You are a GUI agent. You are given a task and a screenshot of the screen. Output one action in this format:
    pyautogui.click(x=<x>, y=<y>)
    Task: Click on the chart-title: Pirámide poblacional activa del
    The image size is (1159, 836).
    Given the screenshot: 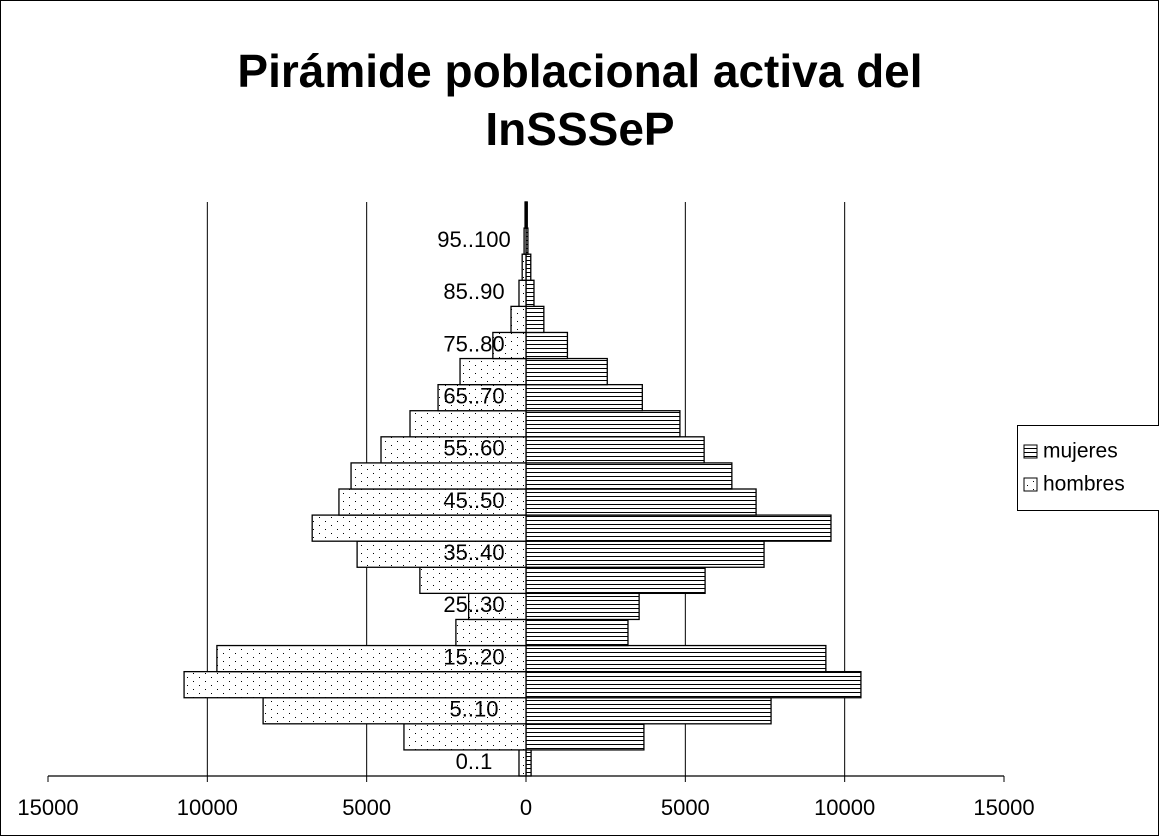 What is the action you would take?
    pyautogui.click(x=579, y=71)
    